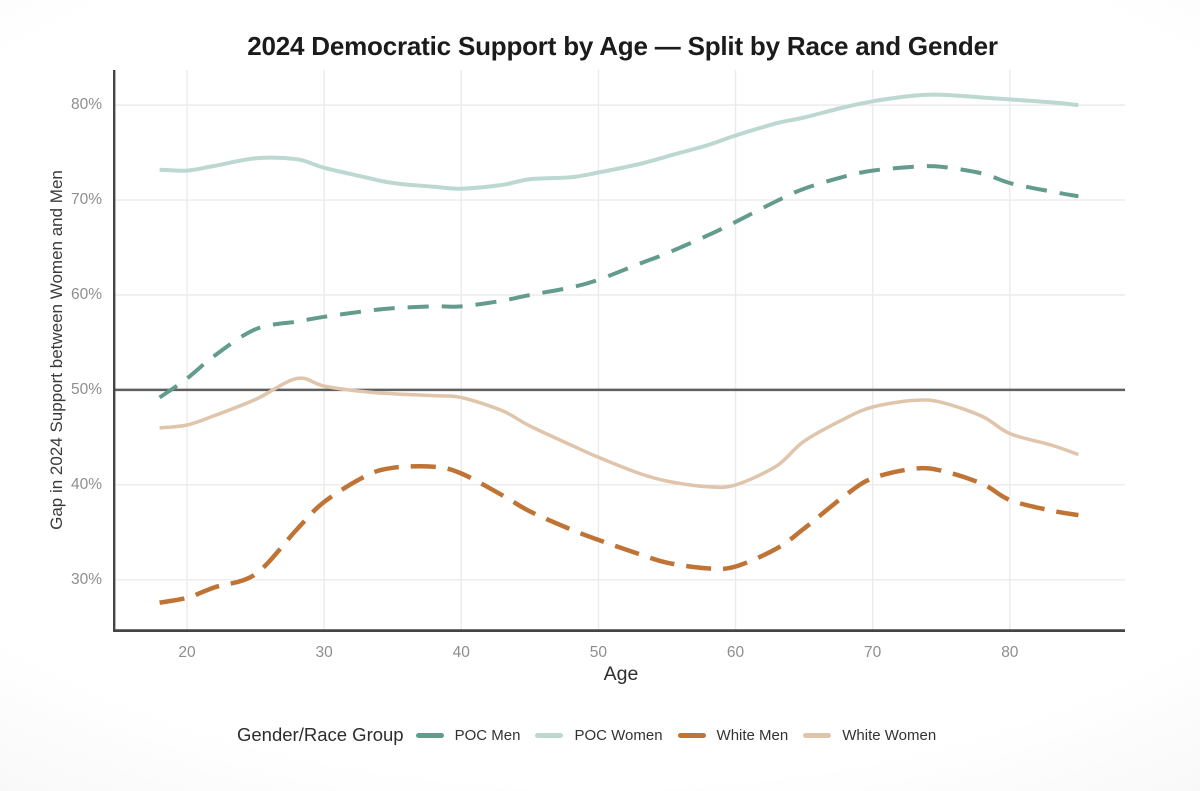 The height and width of the screenshot is (791, 1200). What do you see at coordinates (487, 735) in the screenshot?
I see `legend-label: POC Men` at bounding box center [487, 735].